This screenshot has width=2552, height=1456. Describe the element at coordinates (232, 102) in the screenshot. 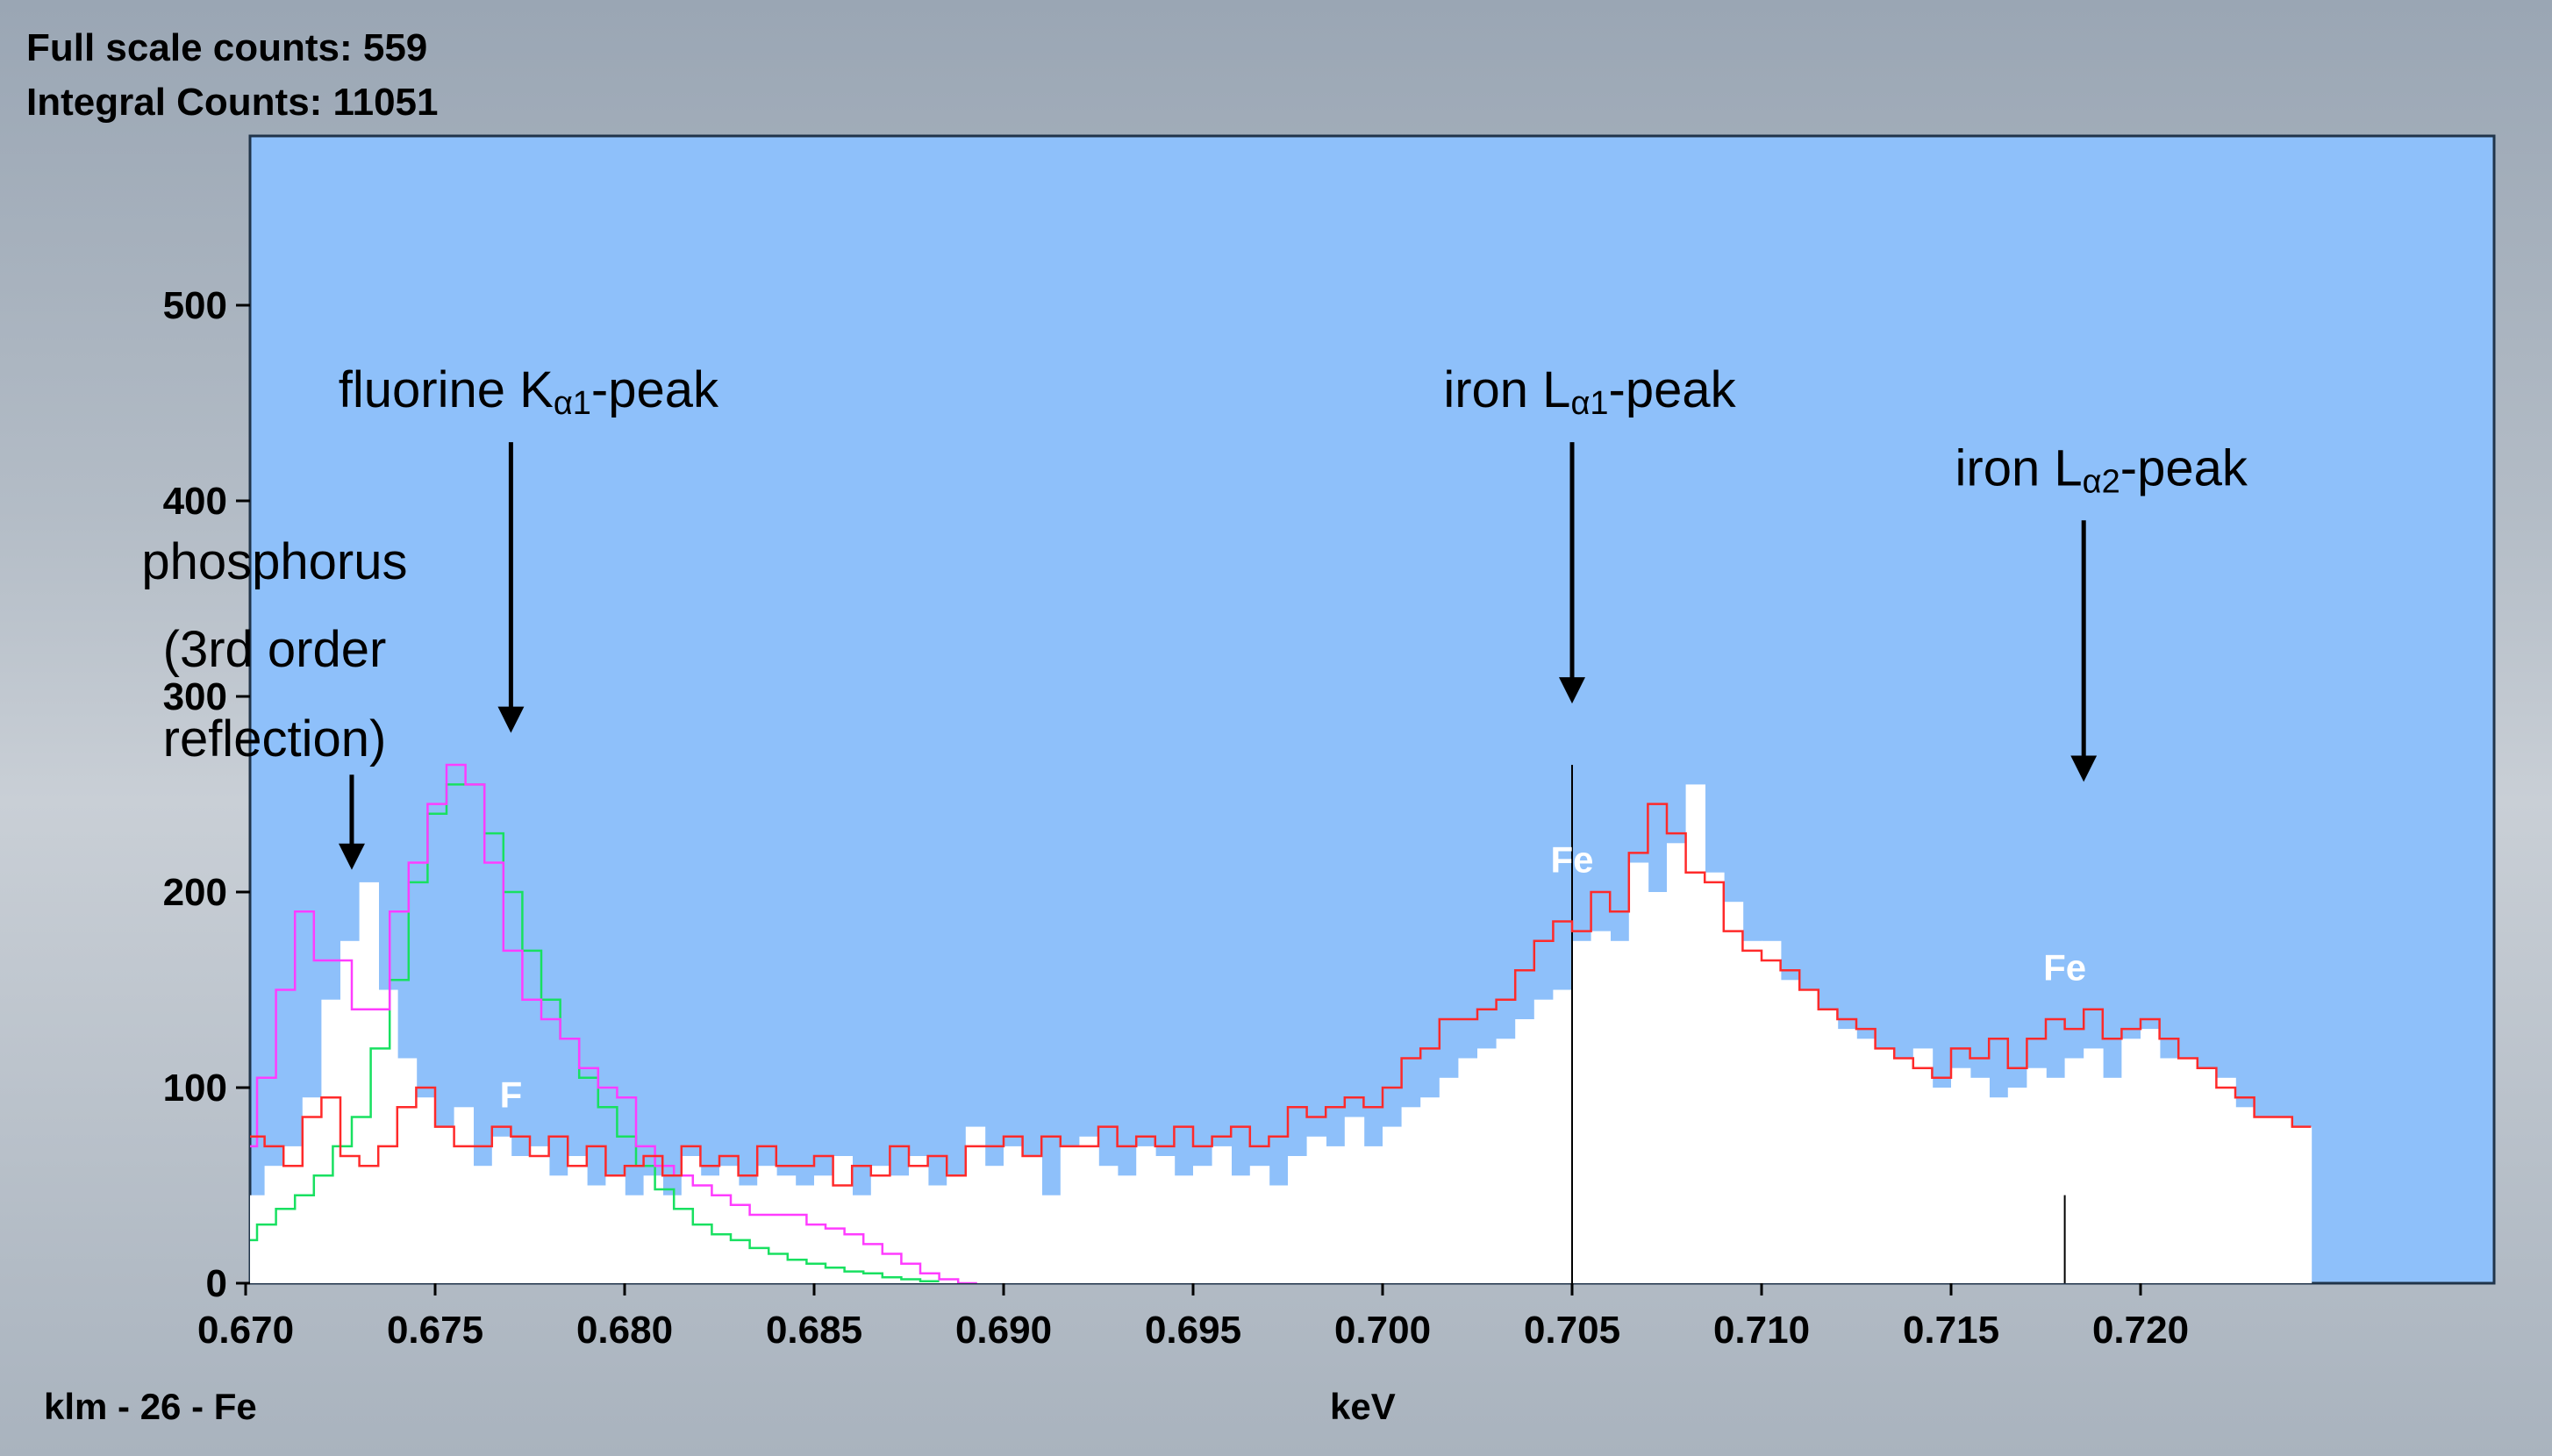

I see `integral-counts: Integral Counts: 11051` at that location.